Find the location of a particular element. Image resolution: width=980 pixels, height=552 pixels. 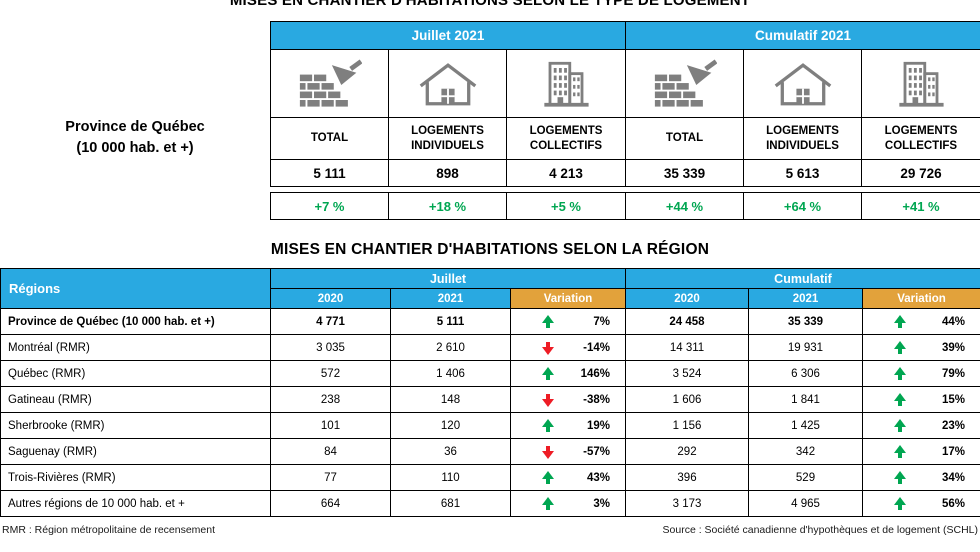

variation-cell: 39% is located at coordinates (921, 347).